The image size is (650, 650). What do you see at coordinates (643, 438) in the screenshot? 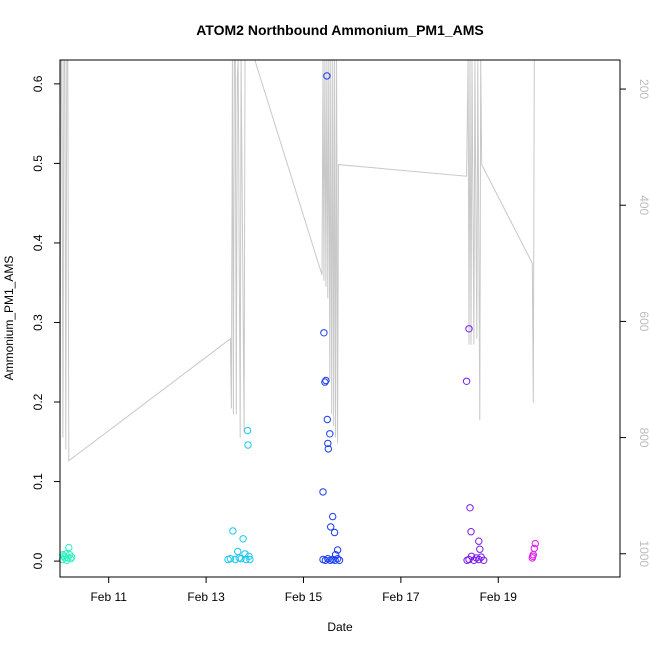
I see `y2-tick-label: 800` at bounding box center [643, 438].